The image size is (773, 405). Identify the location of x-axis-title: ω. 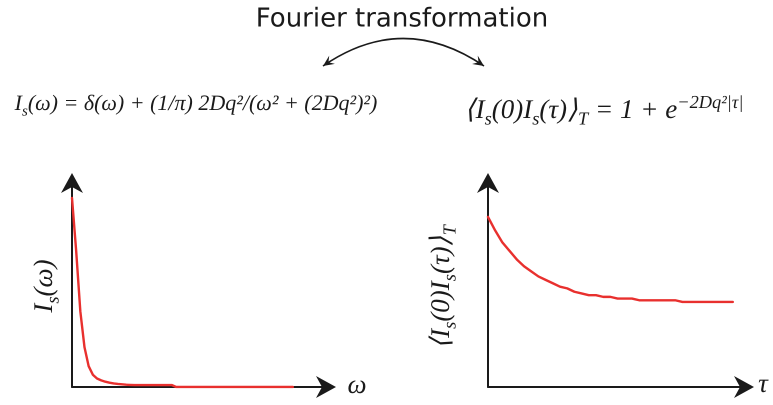
(357, 384).